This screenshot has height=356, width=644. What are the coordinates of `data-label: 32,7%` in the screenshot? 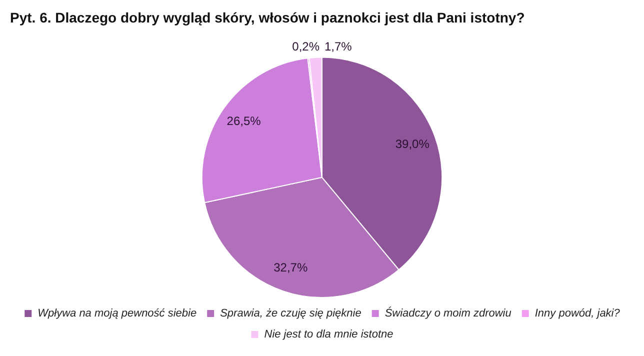 It's located at (291, 267).